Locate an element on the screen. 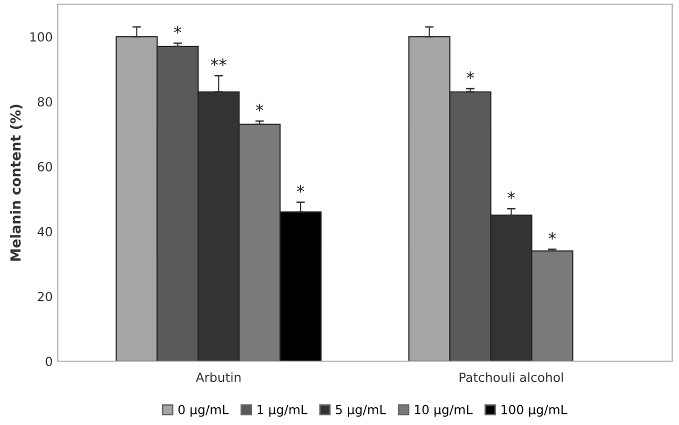  legend-label: 0 μg/mL is located at coordinates (203, 410).